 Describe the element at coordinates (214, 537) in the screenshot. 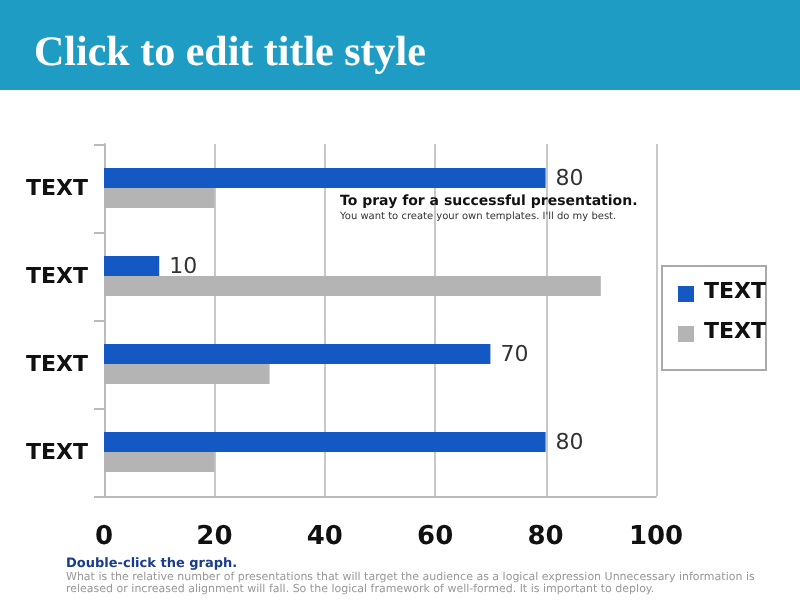

I see `x-tick-label: 20` at that location.